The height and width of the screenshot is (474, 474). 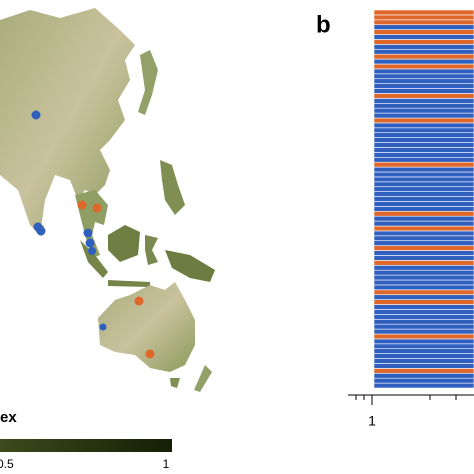 I want to click on colorbar, so click(x=86, y=445).